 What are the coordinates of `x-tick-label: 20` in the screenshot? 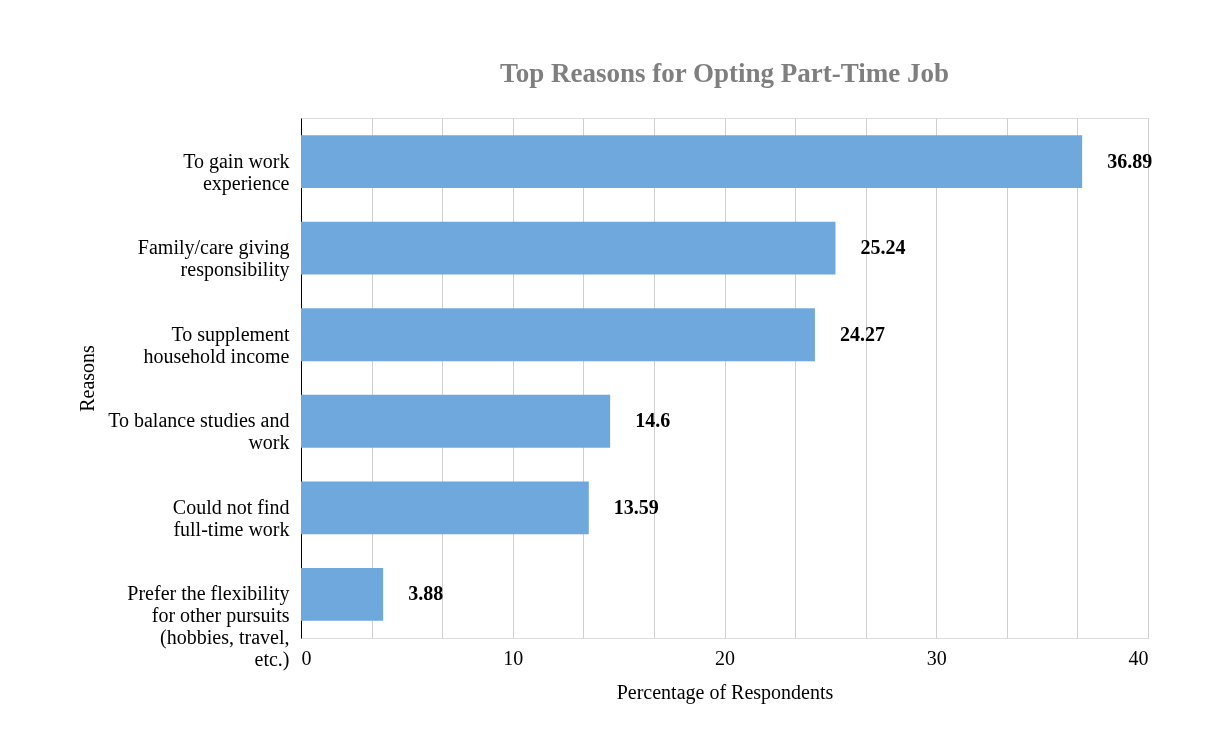 It's located at (725, 657).